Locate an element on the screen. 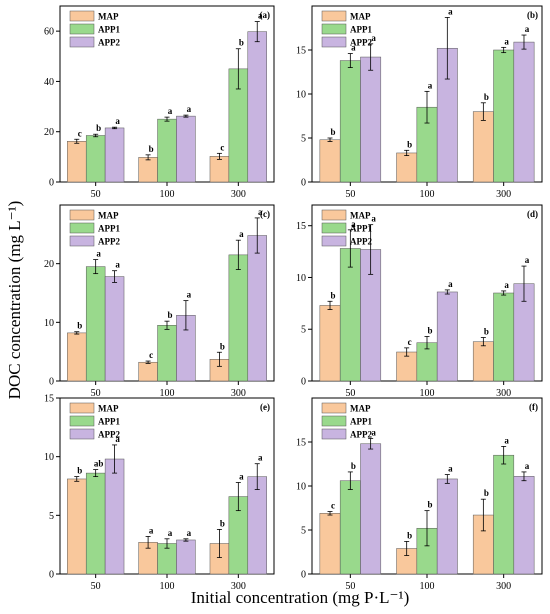  chart-panel: 0 20 40 60 50 c b a 100 b a a 300 c b a MAP APP1 APP2 (a) is located at coordinates (159, 102).